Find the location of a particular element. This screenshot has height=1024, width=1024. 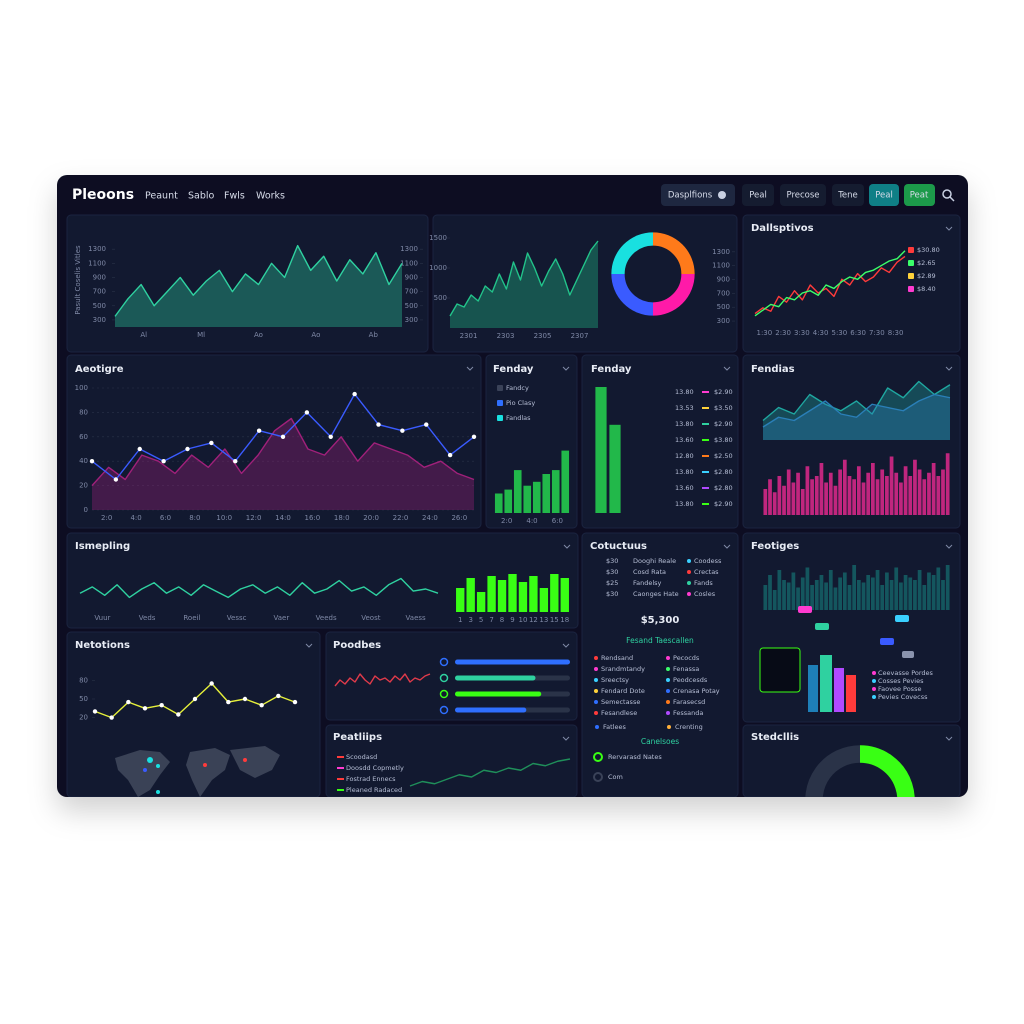

list-text: Crectas is located at coordinates (706, 572).